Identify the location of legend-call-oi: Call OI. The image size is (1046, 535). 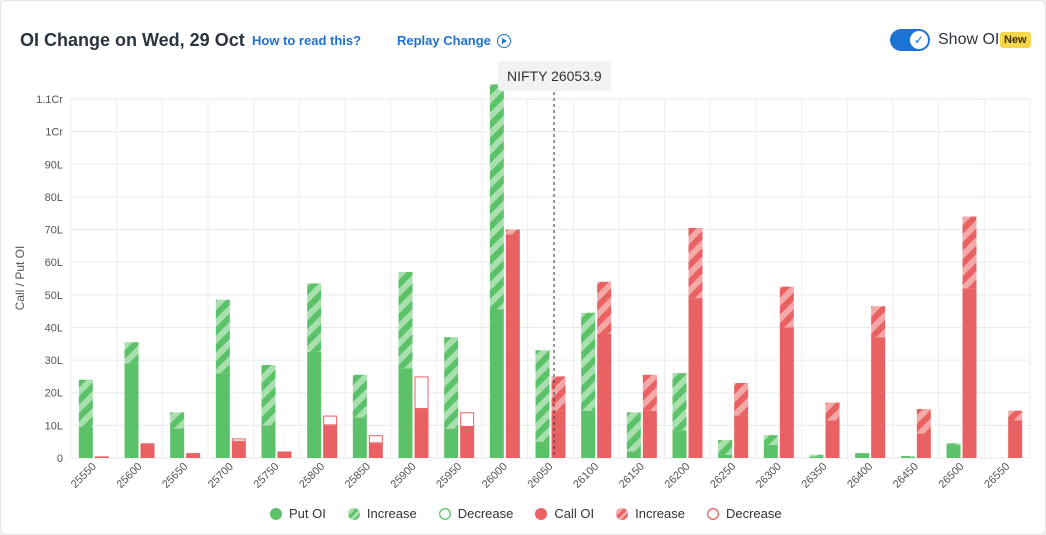
(564, 513).